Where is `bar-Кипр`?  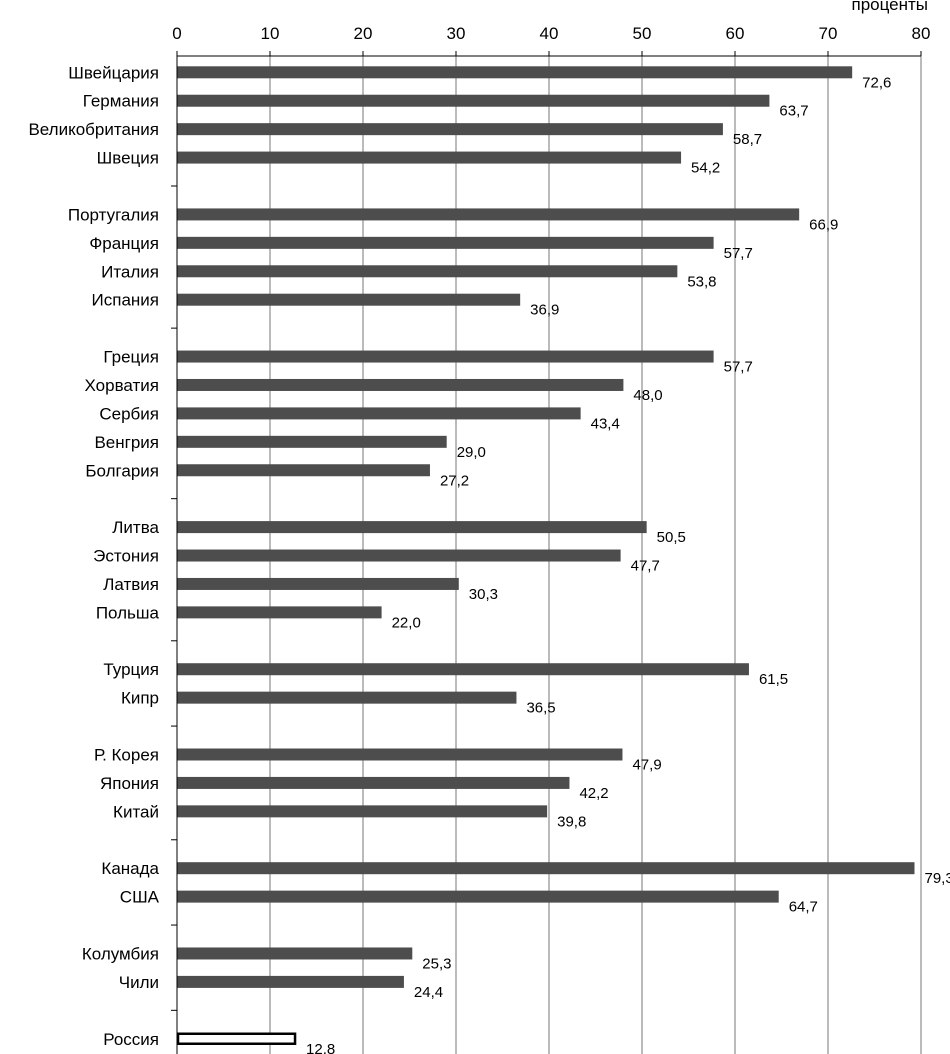 bar-Кипр is located at coordinates (347, 697).